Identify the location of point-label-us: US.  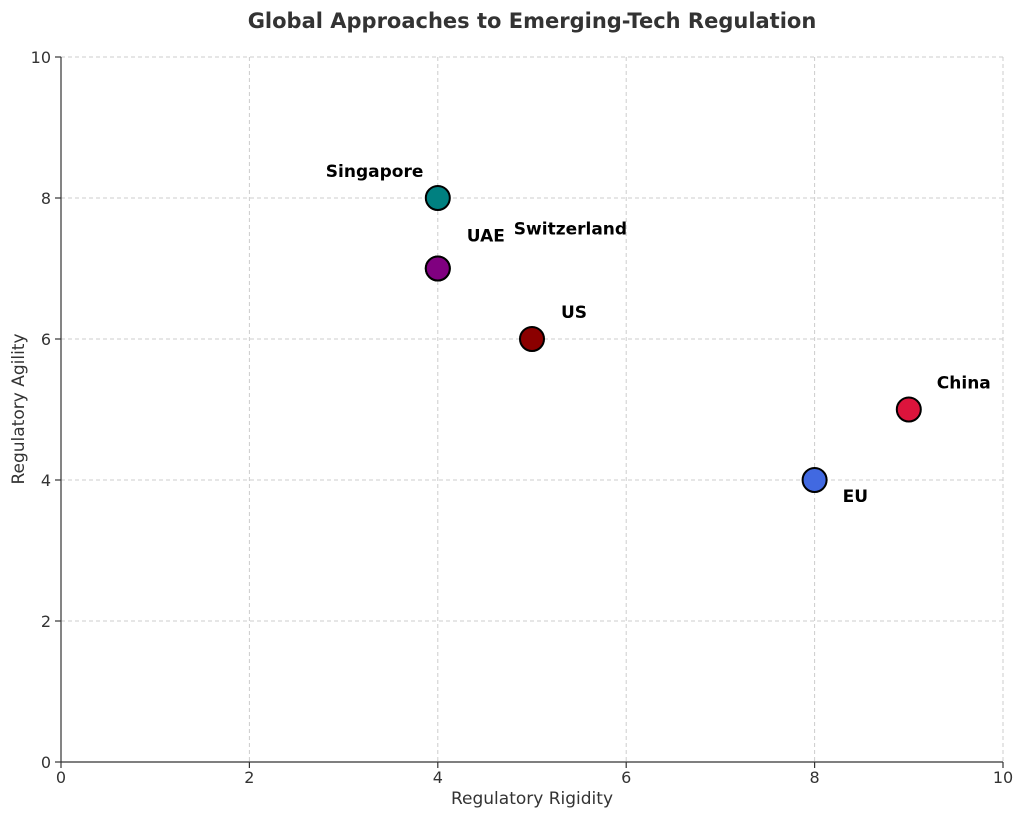
(574, 313).